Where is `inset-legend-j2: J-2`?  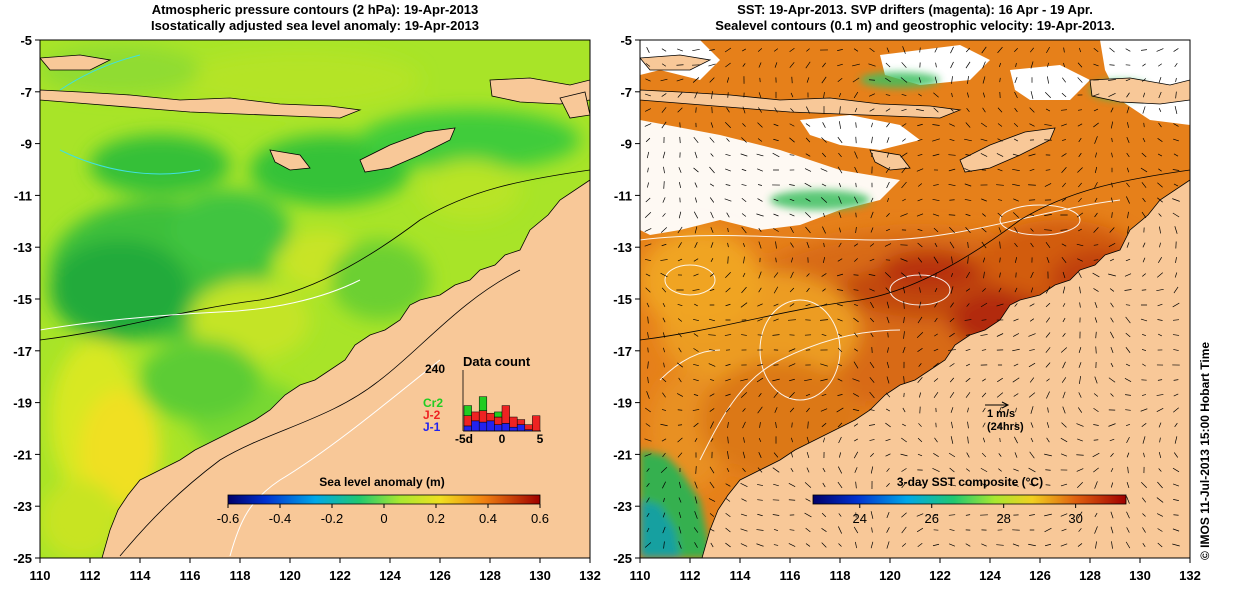 inset-legend-j2: J-2 is located at coordinates (432, 415).